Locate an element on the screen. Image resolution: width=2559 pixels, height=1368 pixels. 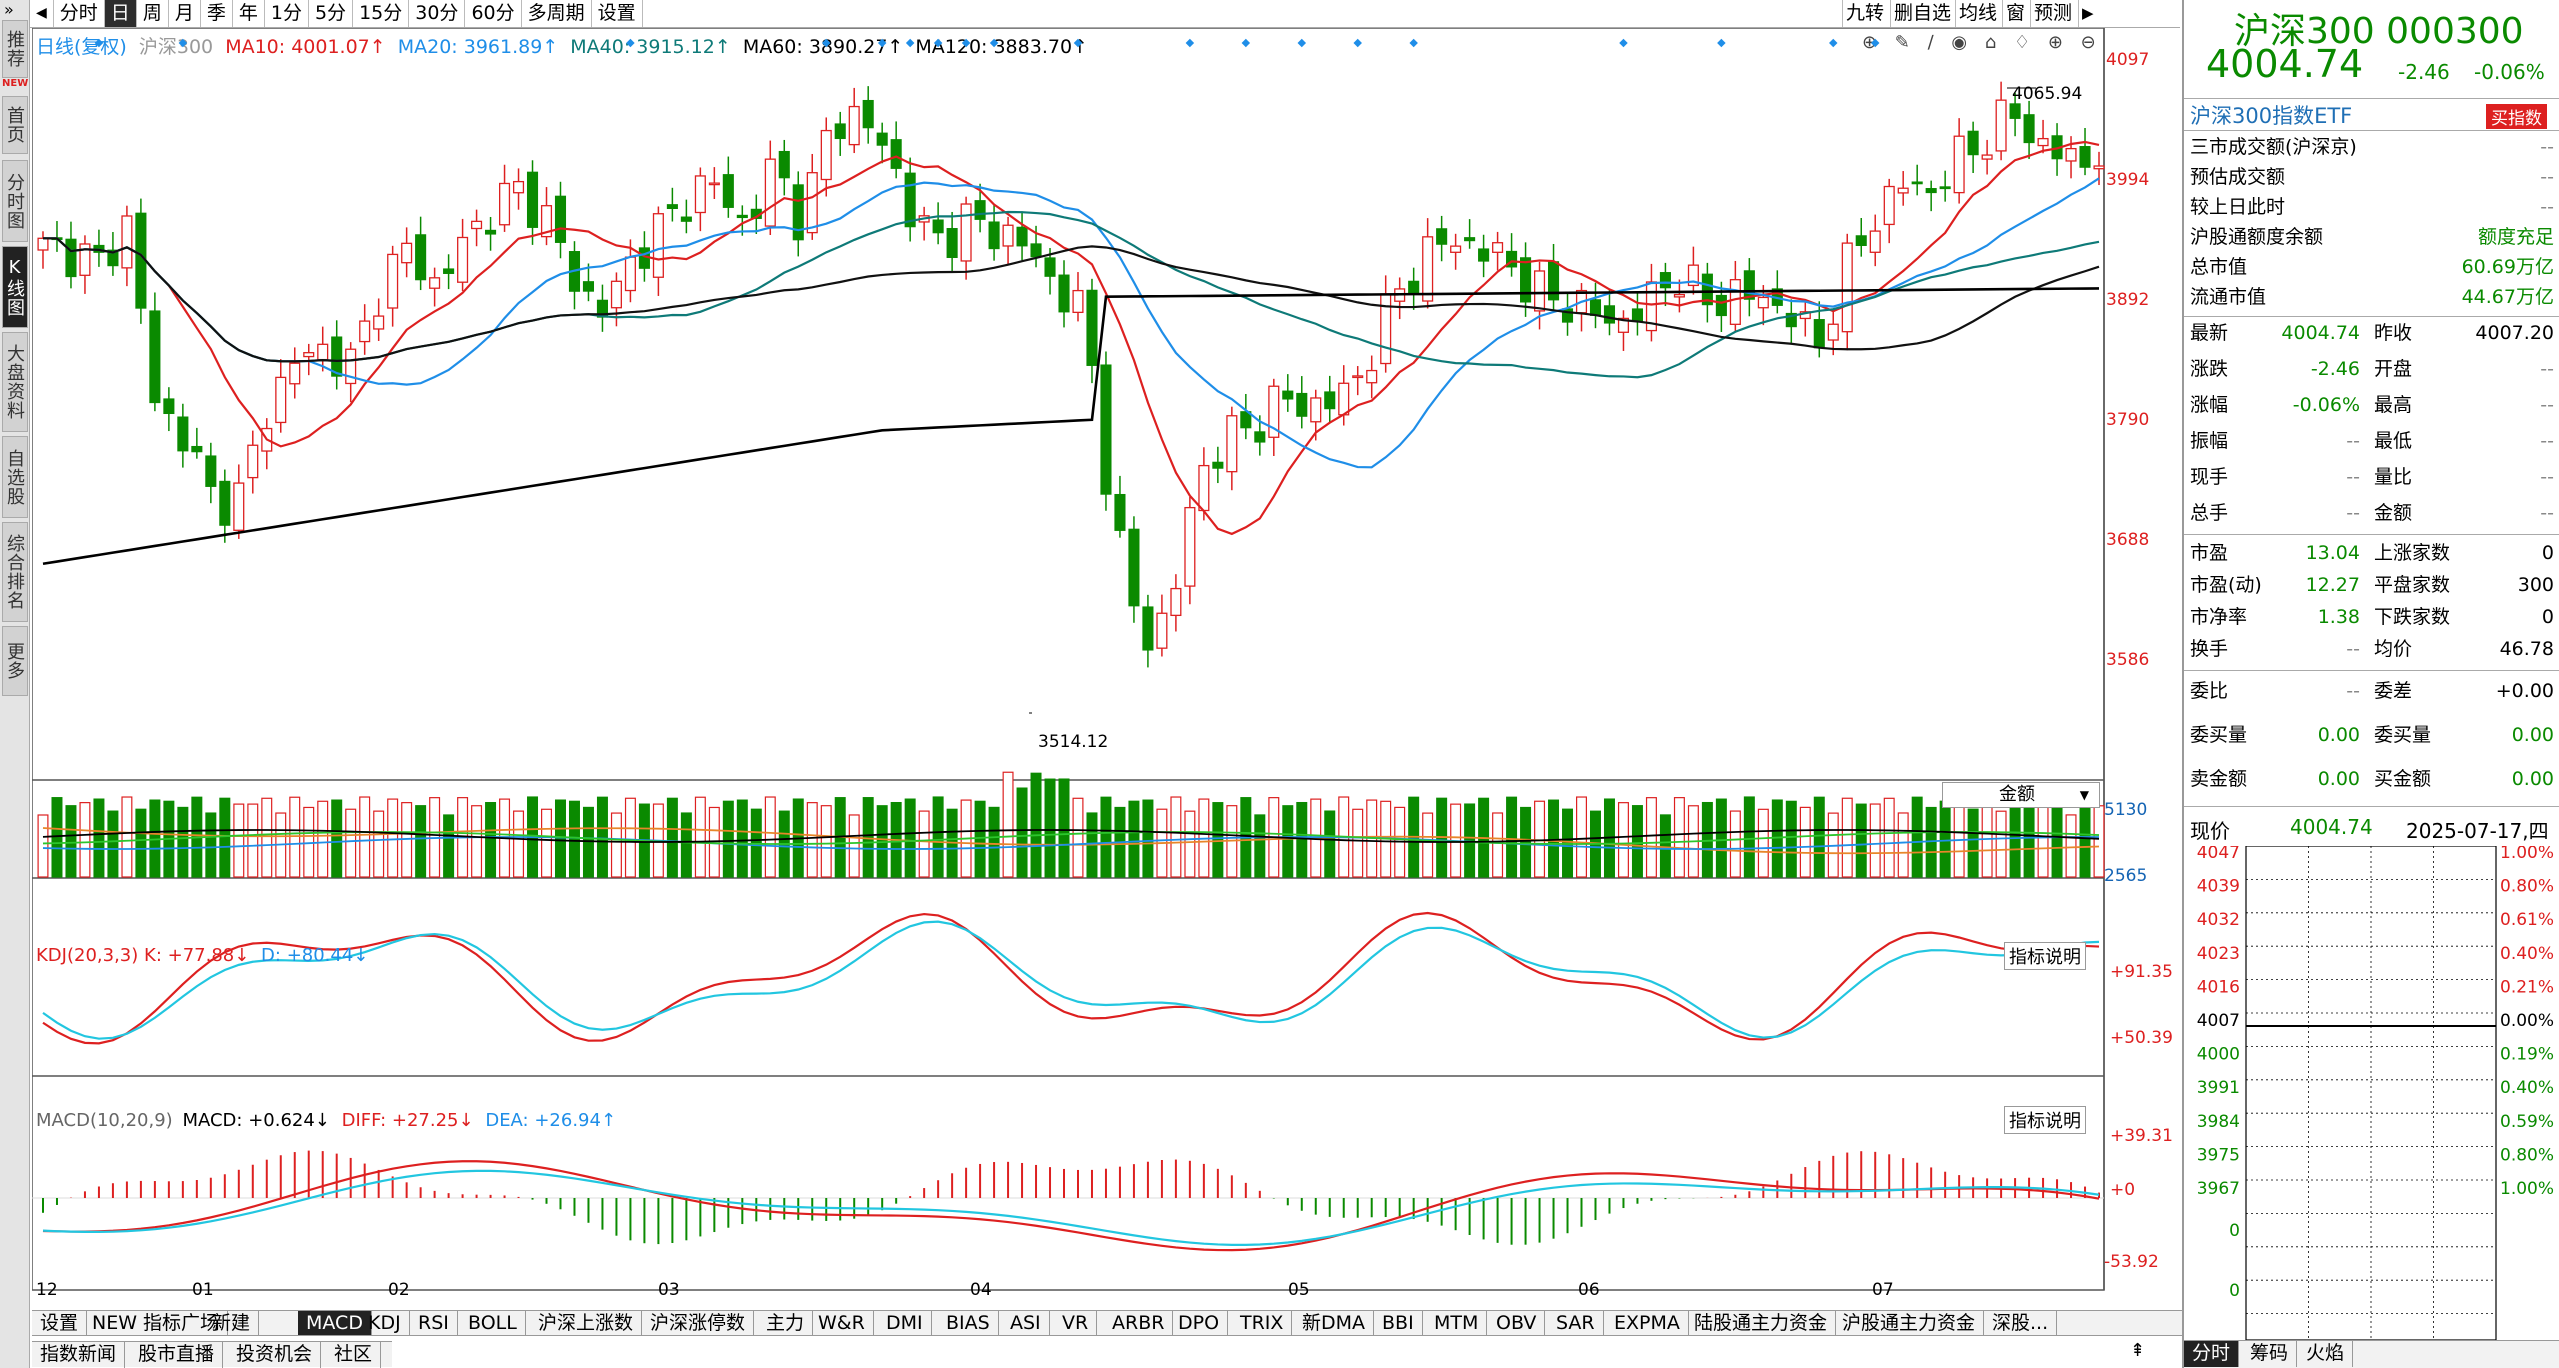
sidebar-tab-more: 更多 is located at coordinates (15, 661).